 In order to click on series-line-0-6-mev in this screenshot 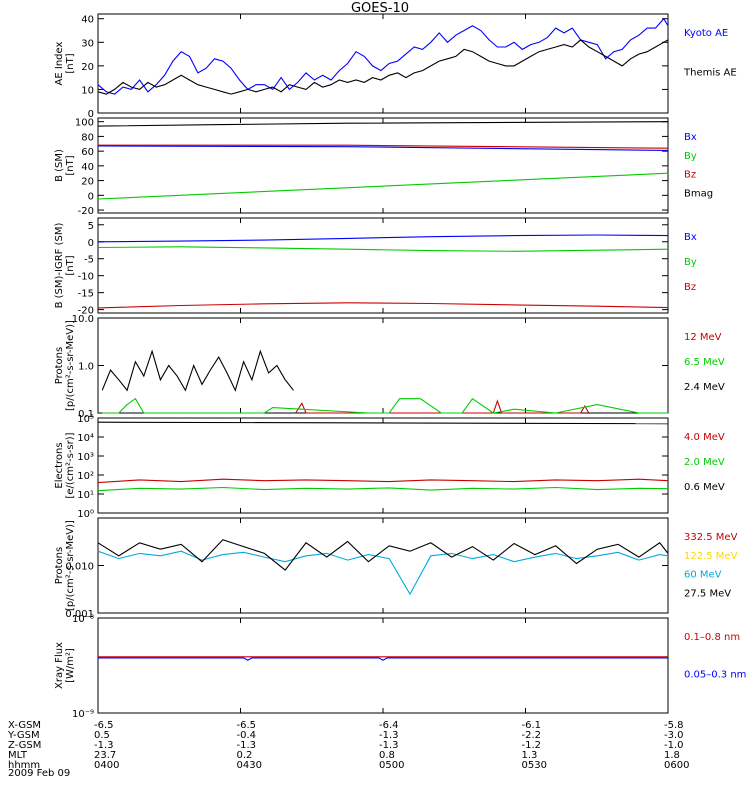, I will do `click(383, 423)`.